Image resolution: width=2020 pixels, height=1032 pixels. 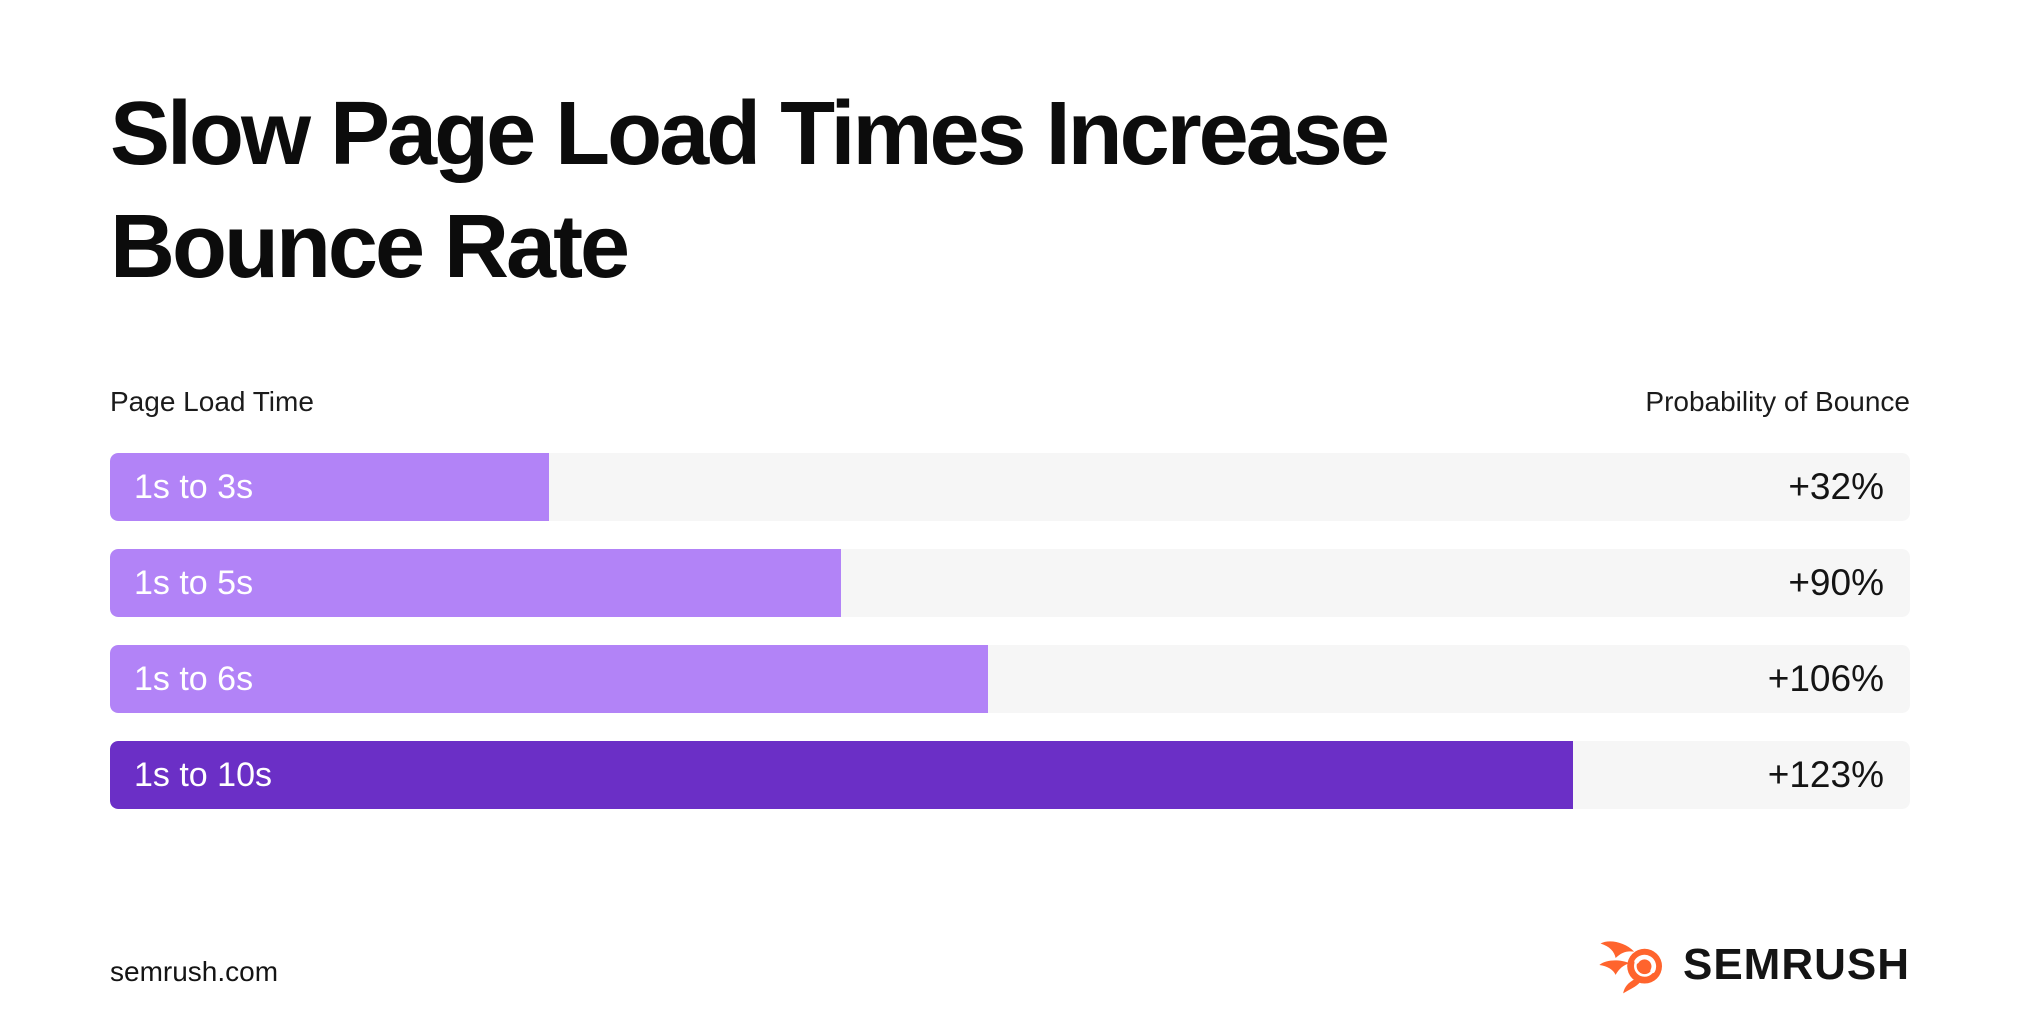 What do you see at coordinates (1777, 401) in the screenshot?
I see `column-header-probability-of-bounce: Probability of Bounce` at bounding box center [1777, 401].